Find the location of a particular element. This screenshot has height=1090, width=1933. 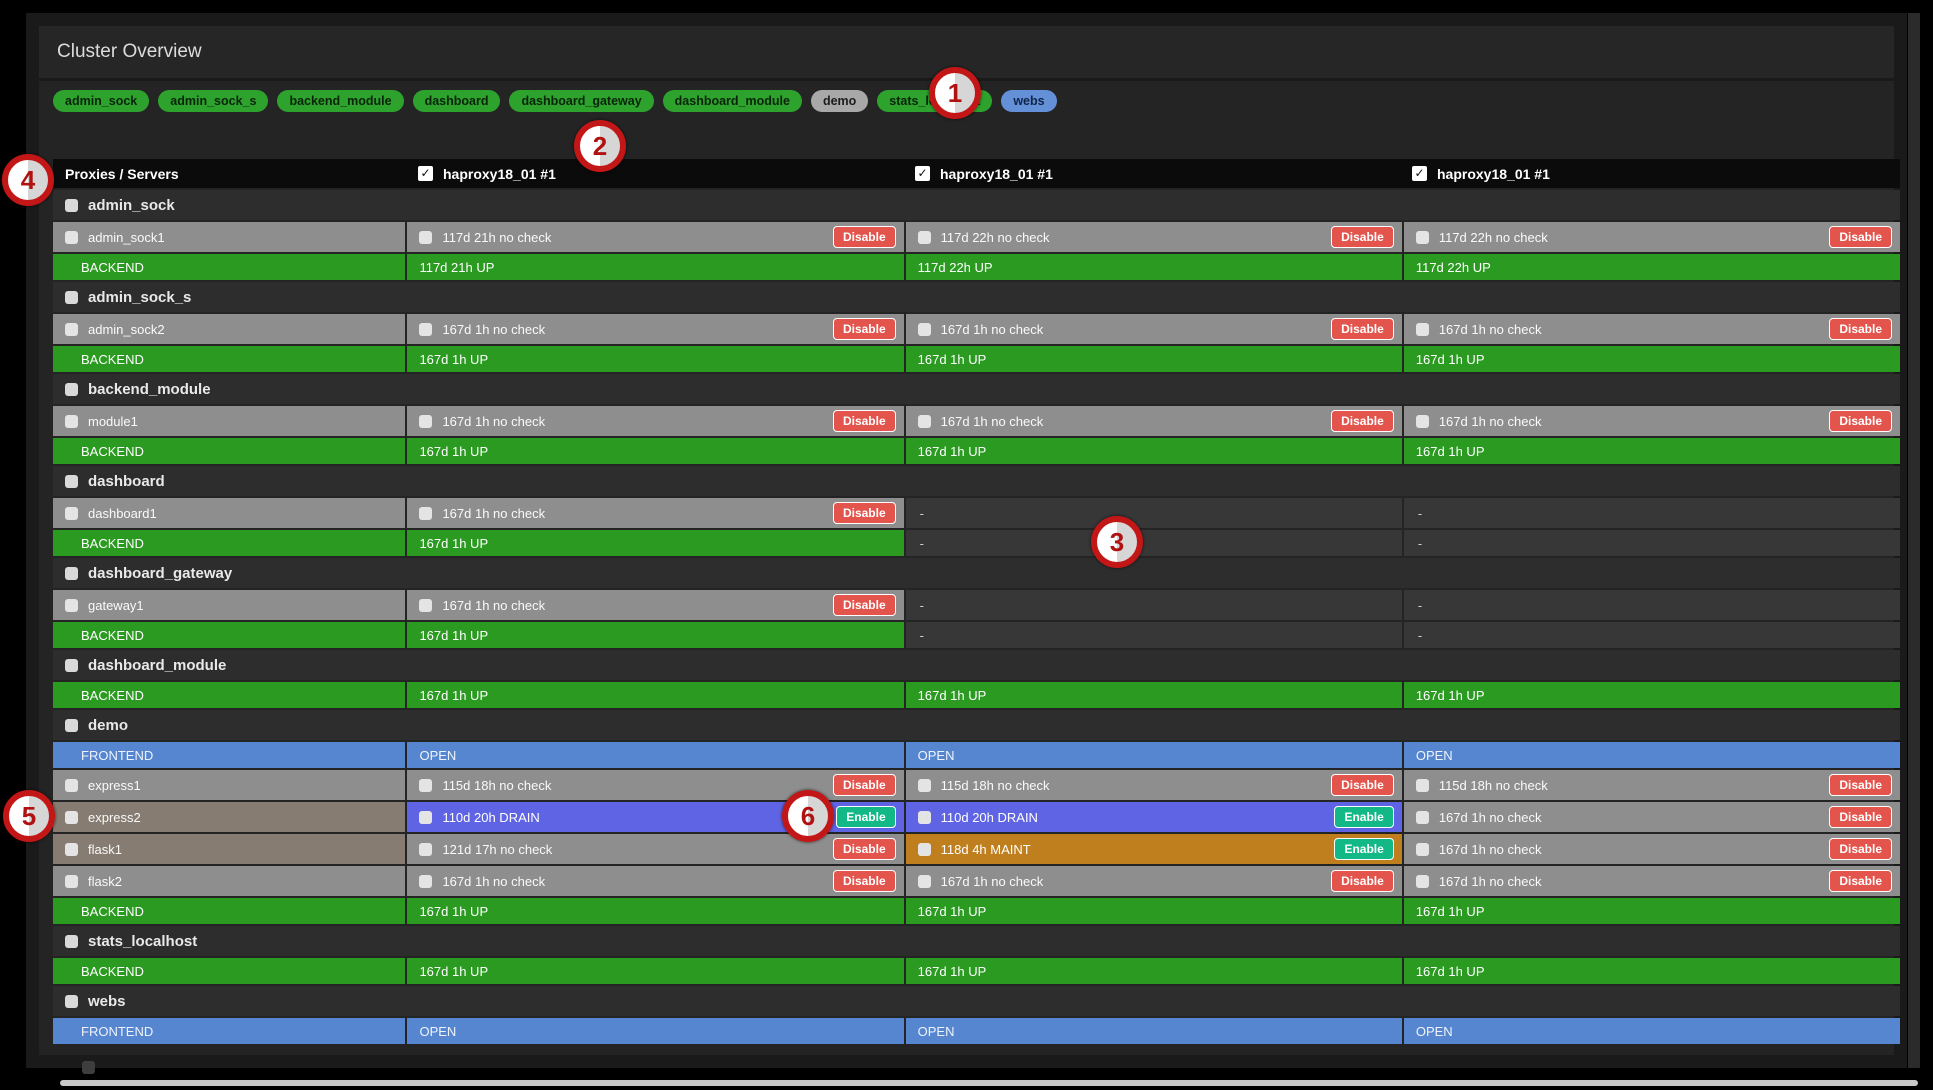

status-label-cell: BACKEND is located at coordinates (229, 543).